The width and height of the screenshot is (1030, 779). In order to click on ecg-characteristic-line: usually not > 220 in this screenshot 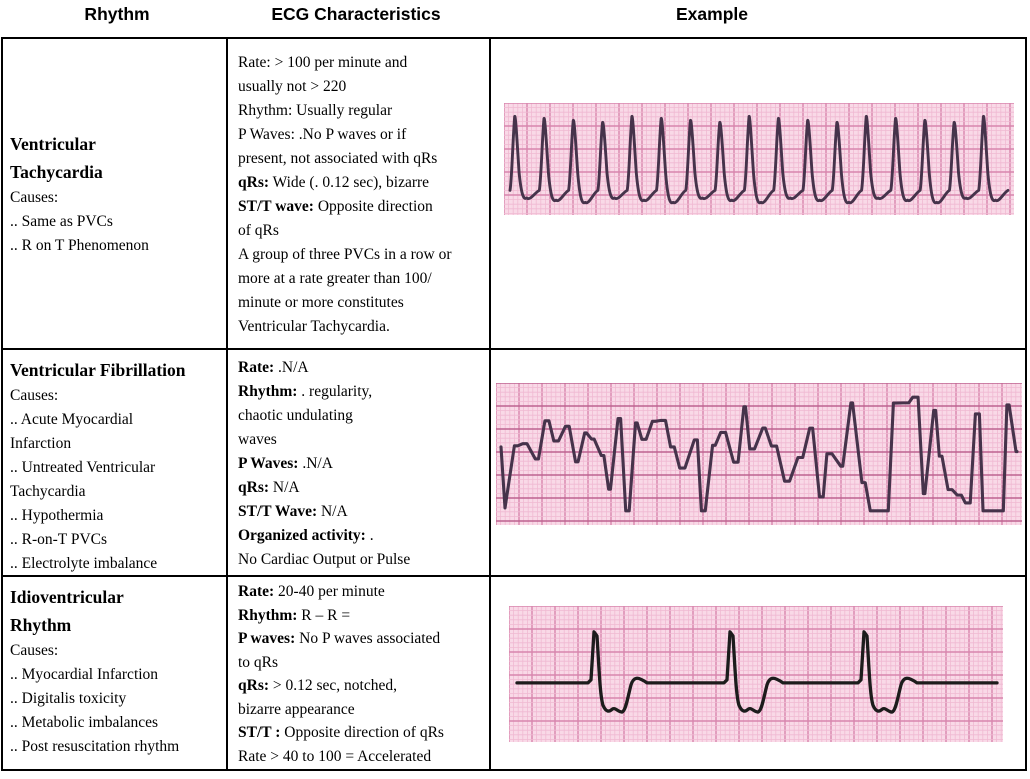, I will do `click(292, 86)`.